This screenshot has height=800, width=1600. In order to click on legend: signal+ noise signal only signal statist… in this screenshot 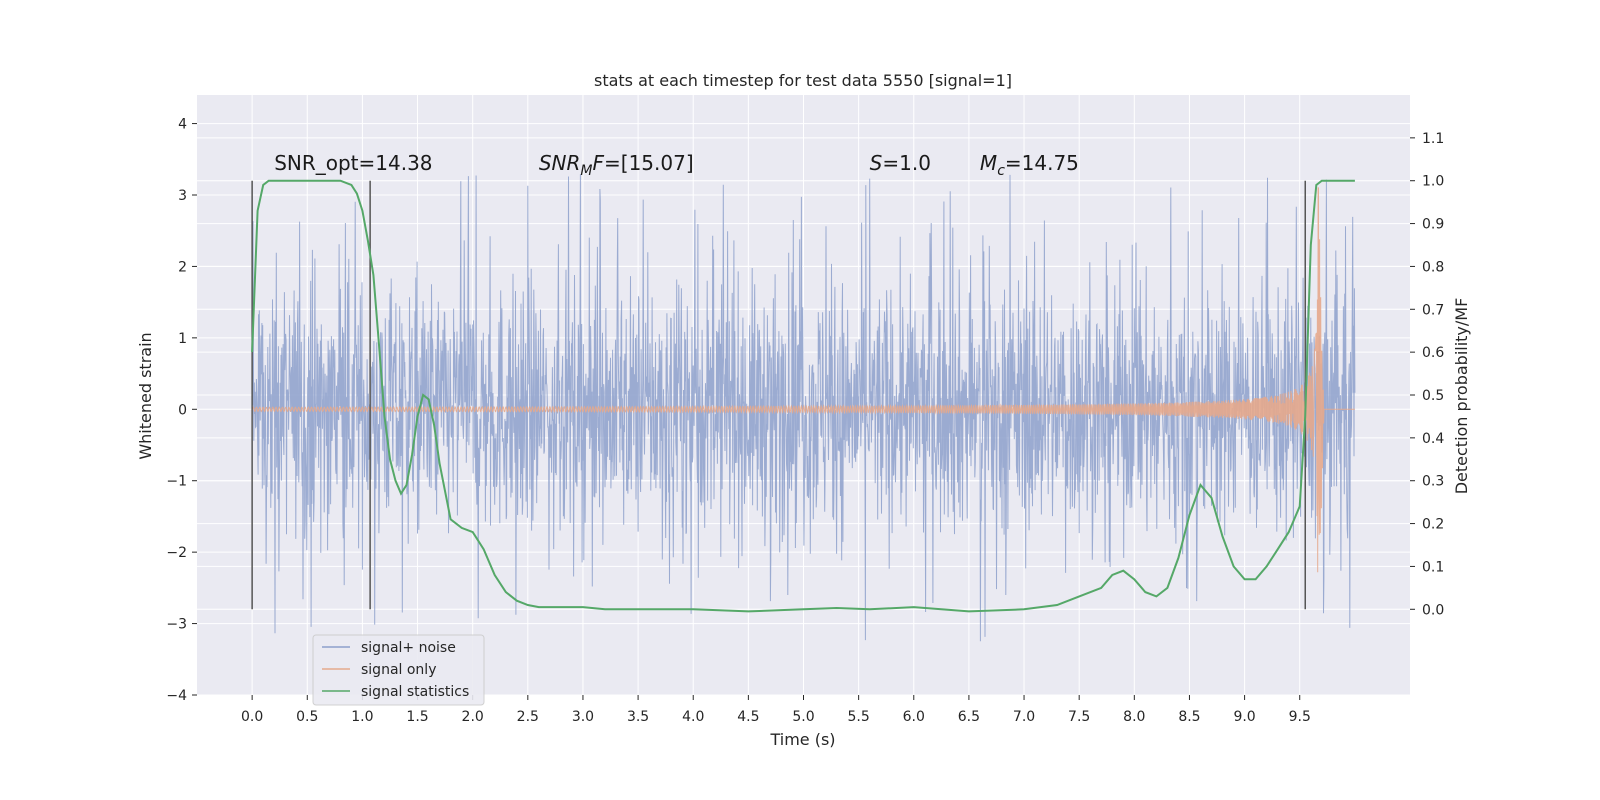, I will do `click(398, 670)`.